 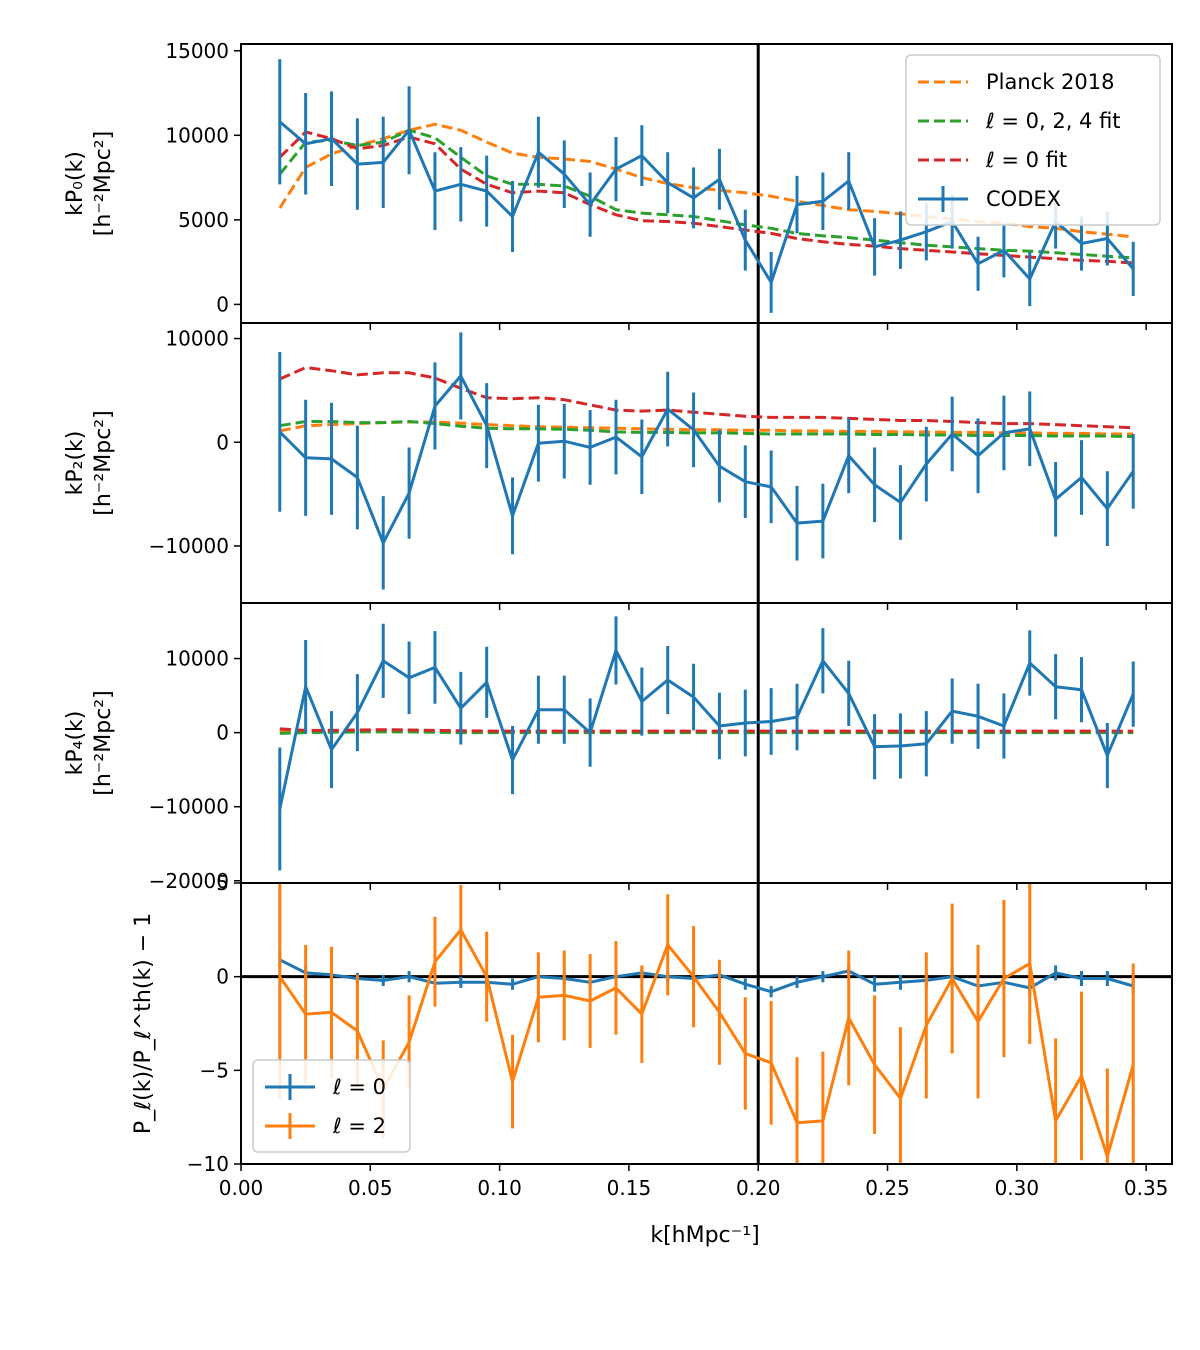 I want to click on y-axis-label-line: kP₄(k), so click(x=75, y=743).